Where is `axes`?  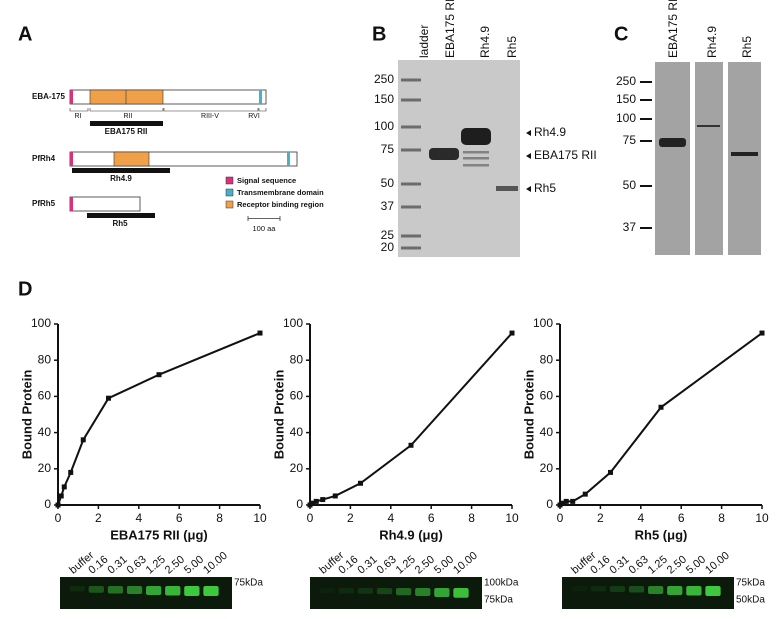
axes is located at coordinates (660, 415).